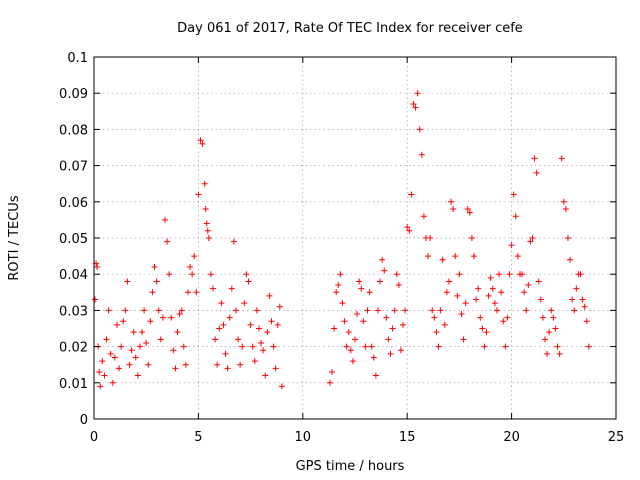 This screenshot has height=480, width=640. Describe the element at coordinates (73, 348) in the screenshot. I see `y-tick-label: 0.02` at that location.